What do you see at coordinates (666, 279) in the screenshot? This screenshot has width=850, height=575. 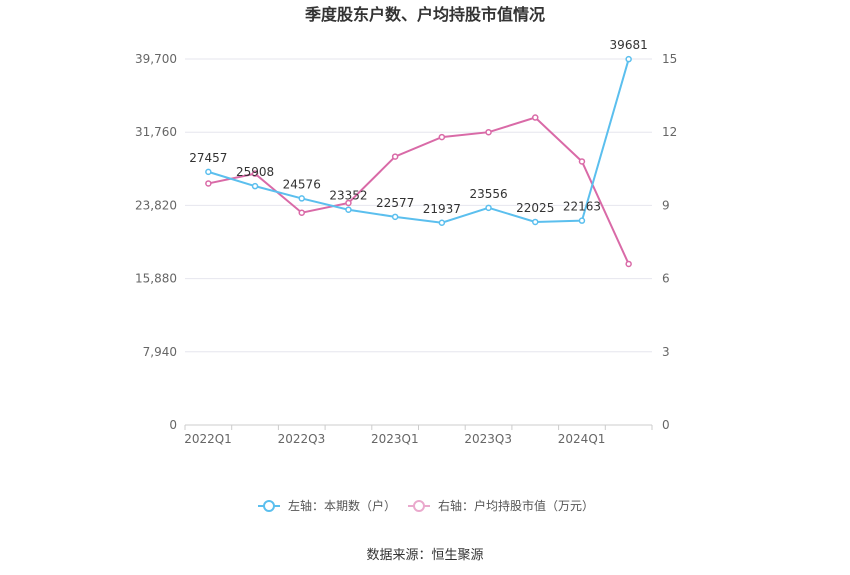 I see `right-axis-tick-label: 6` at bounding box center [666, 279].